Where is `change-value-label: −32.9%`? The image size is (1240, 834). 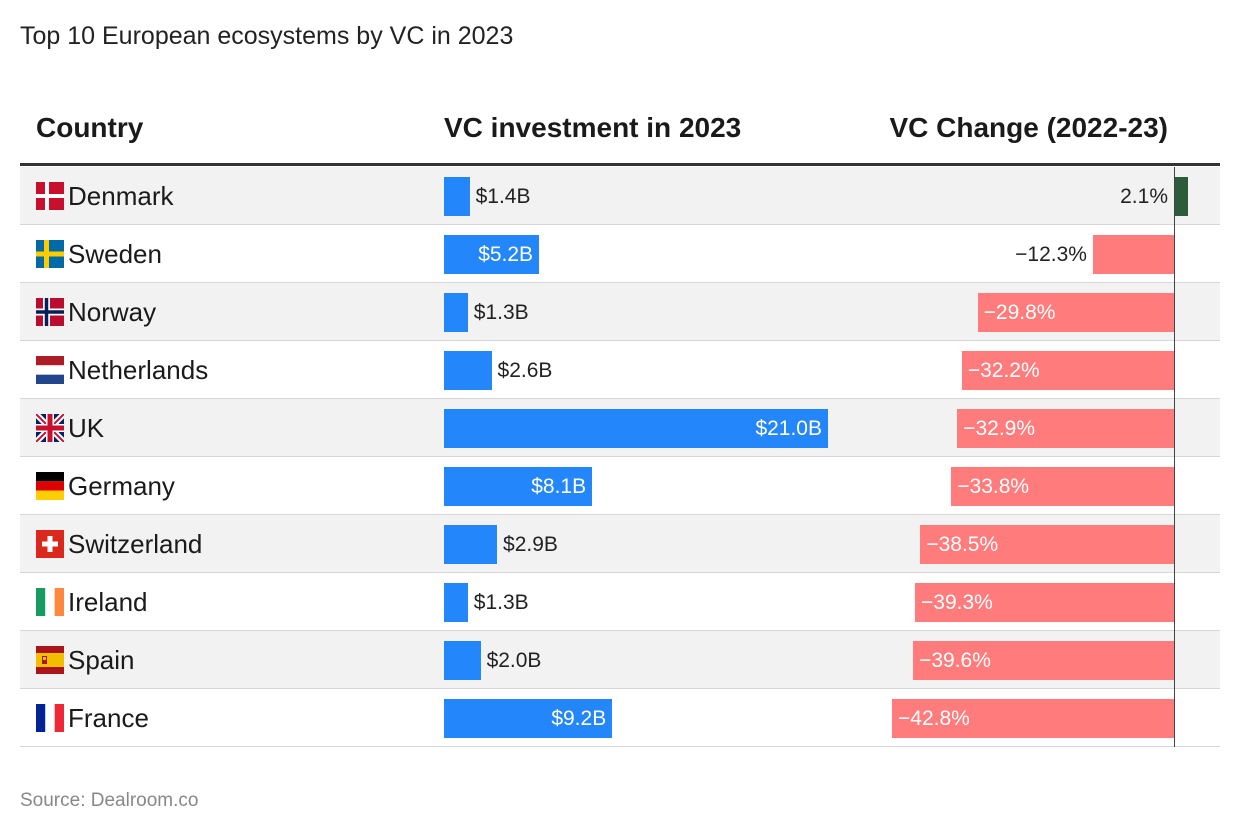
change-value-label: −32.9% is located at coordinates (999, 428).